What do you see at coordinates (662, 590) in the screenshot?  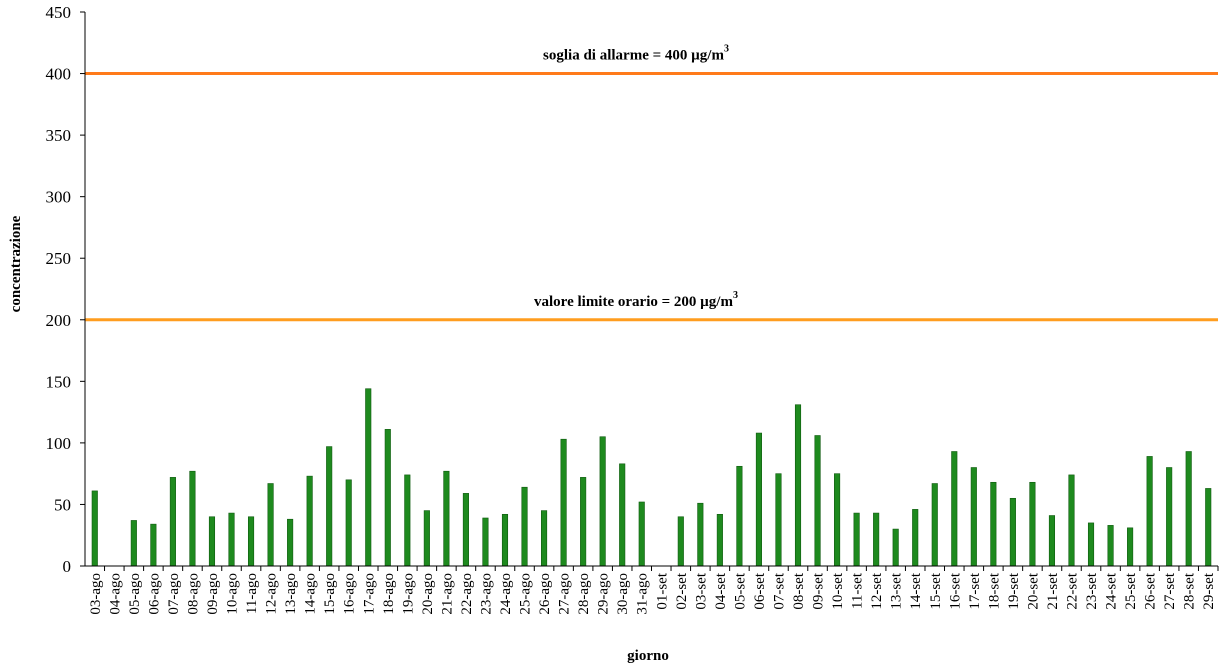 I see `x-tick-label: 01-set` at bounding box center [662, 590].